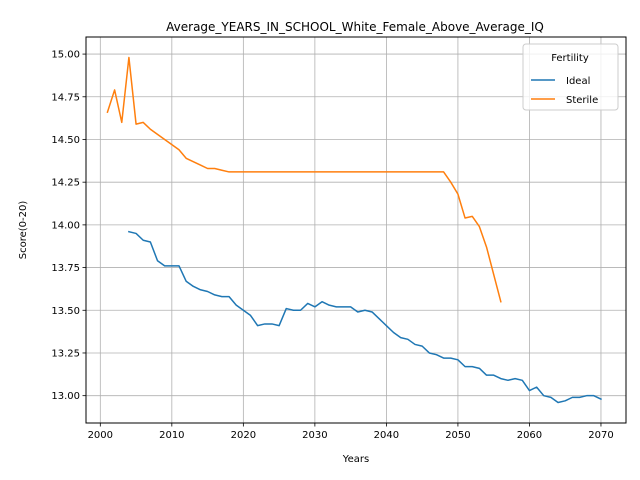 The height and width of the screenshot is (480, 640). What do you see at coordinates (100, 435) in the screenshot?
I see `x-tick-label: 2000` at bounding box center [100, 435].